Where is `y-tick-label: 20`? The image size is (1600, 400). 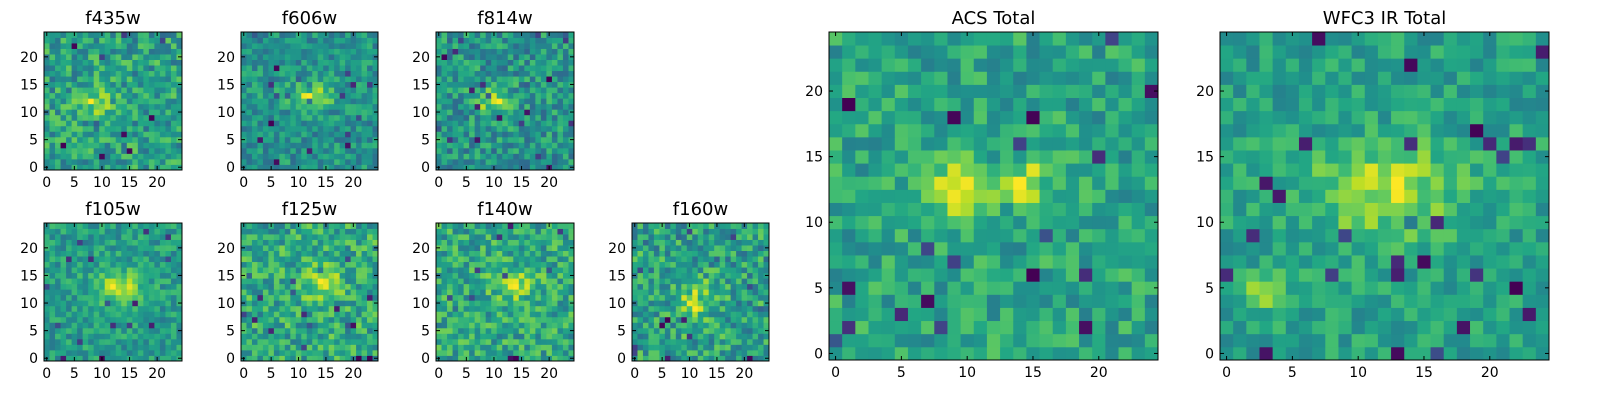
y-tick-label: 20 is located at coordinates (814, 92).